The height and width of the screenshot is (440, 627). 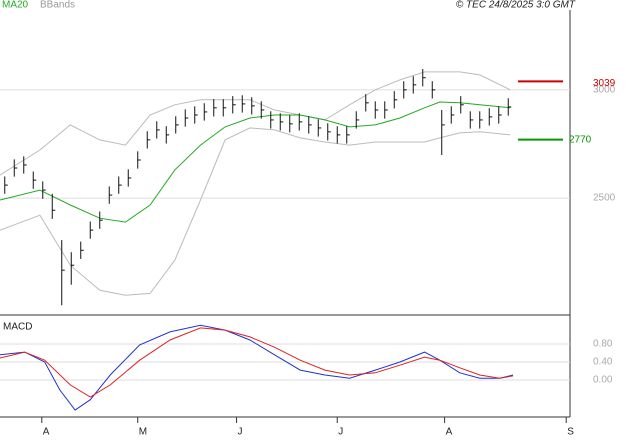 I want to click on x-tick-label: S, so click(x=570, y=432).